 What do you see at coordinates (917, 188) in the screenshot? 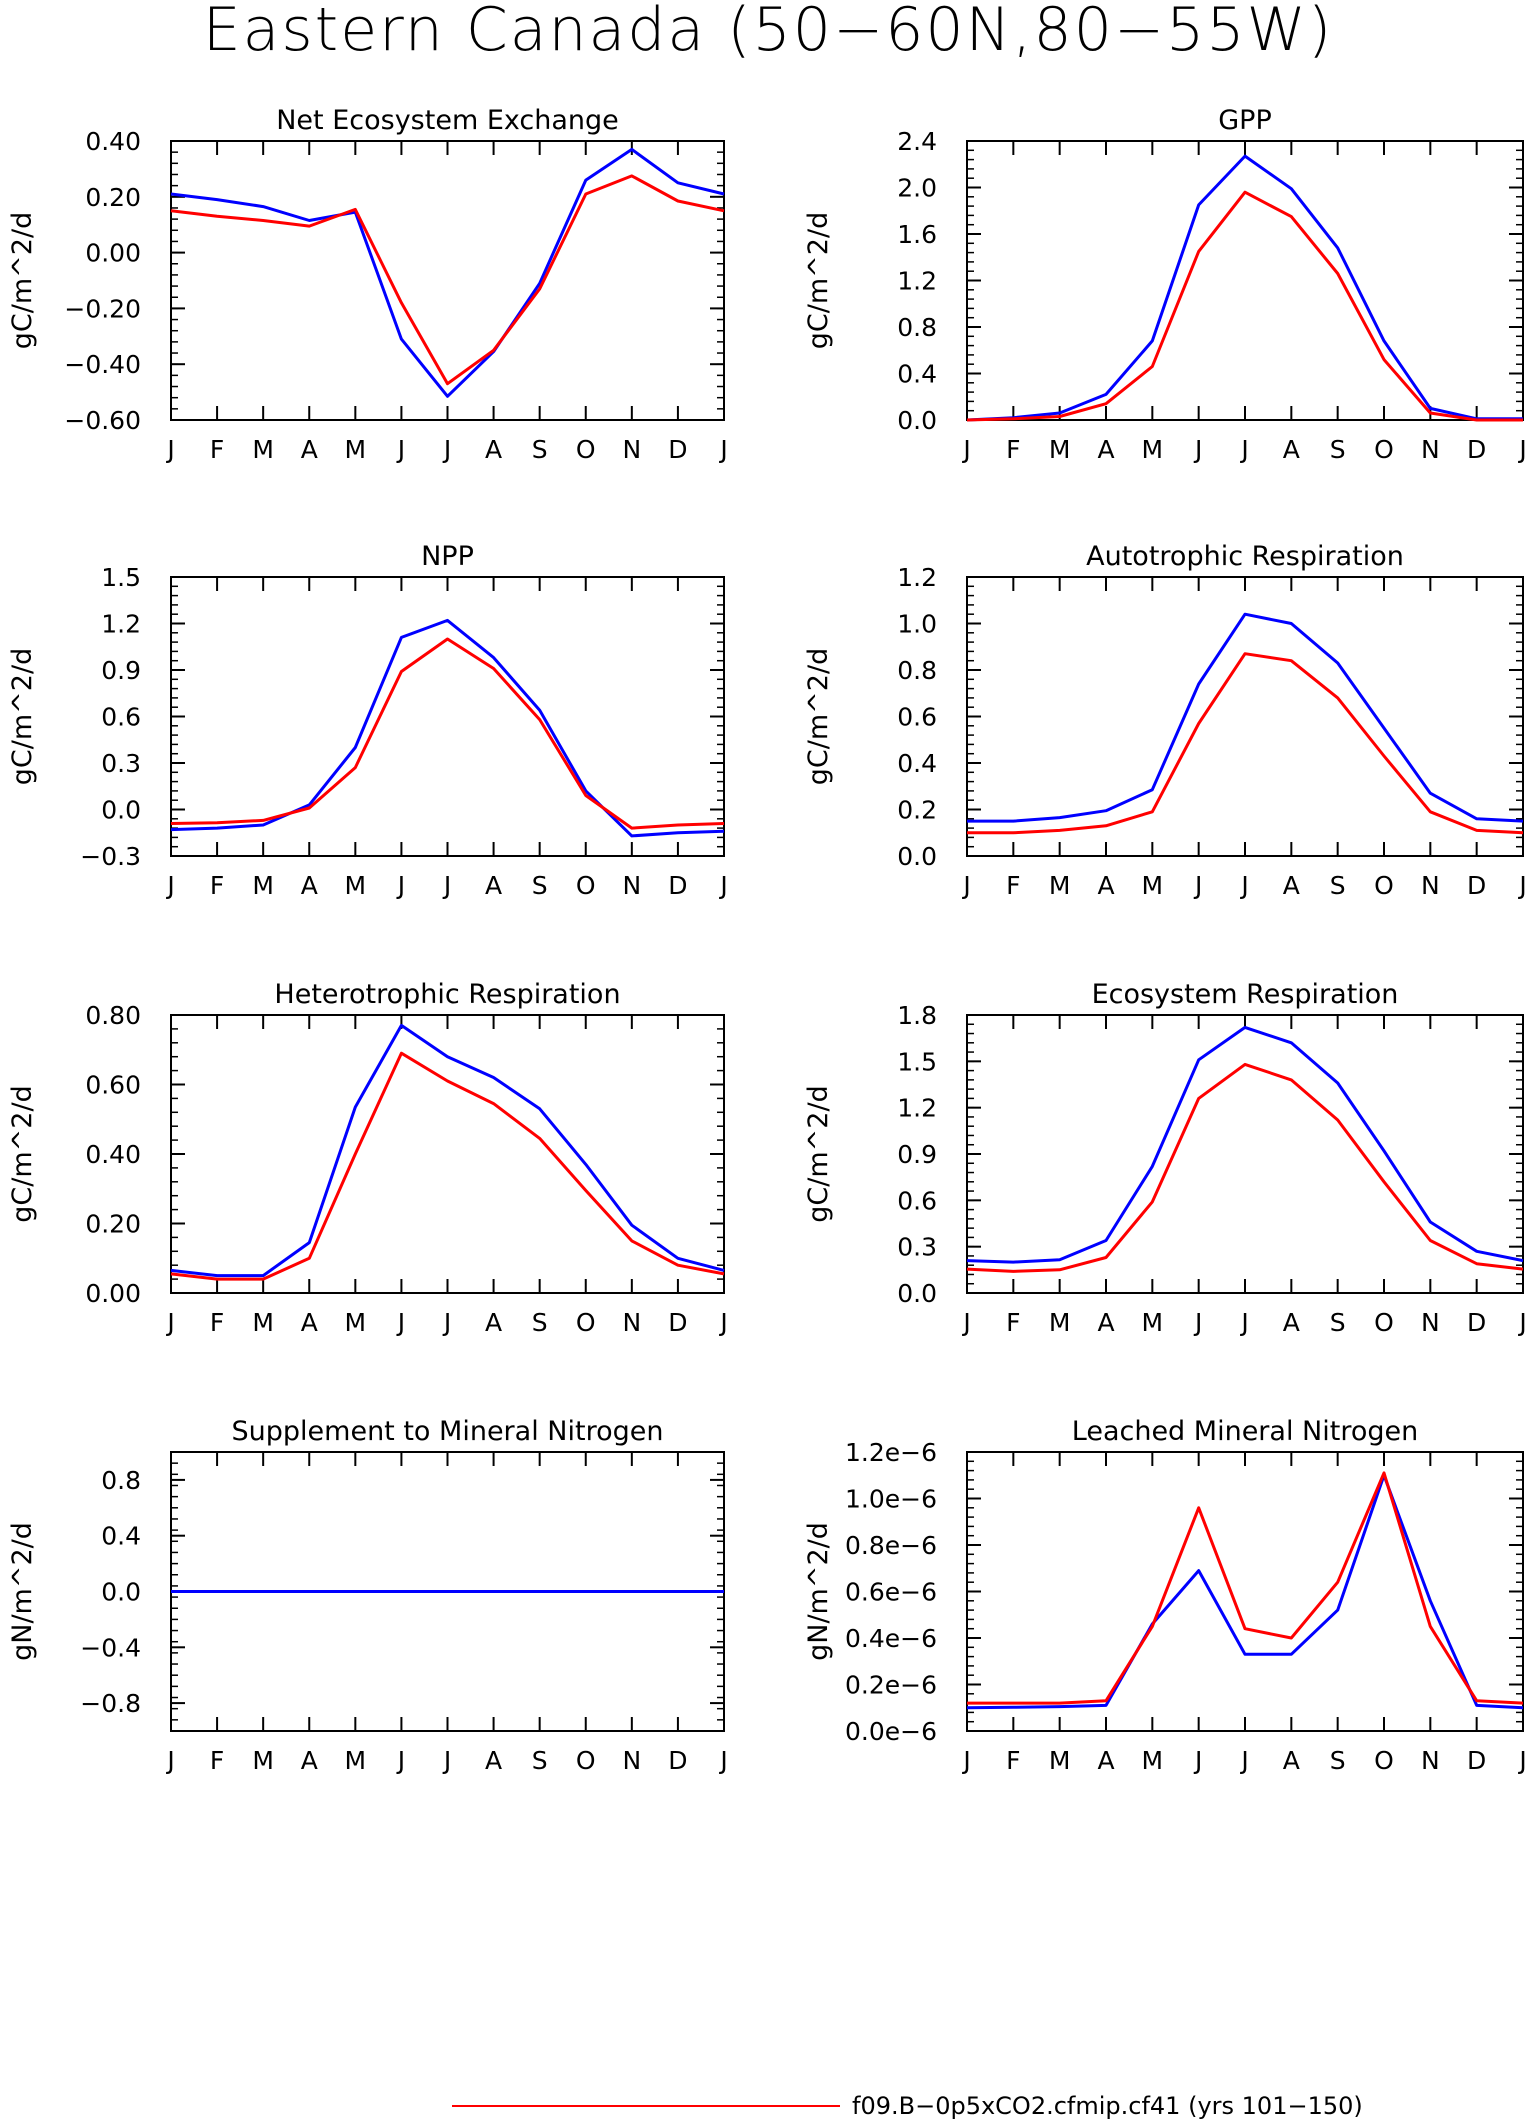
I see `y-tick-label: 2.0` at bounding box center [917, 188].